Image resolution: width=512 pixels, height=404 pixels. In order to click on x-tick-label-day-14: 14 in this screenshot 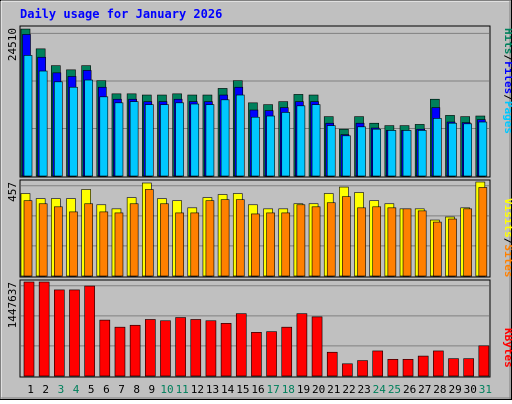, I will do `click(228, 389)`.